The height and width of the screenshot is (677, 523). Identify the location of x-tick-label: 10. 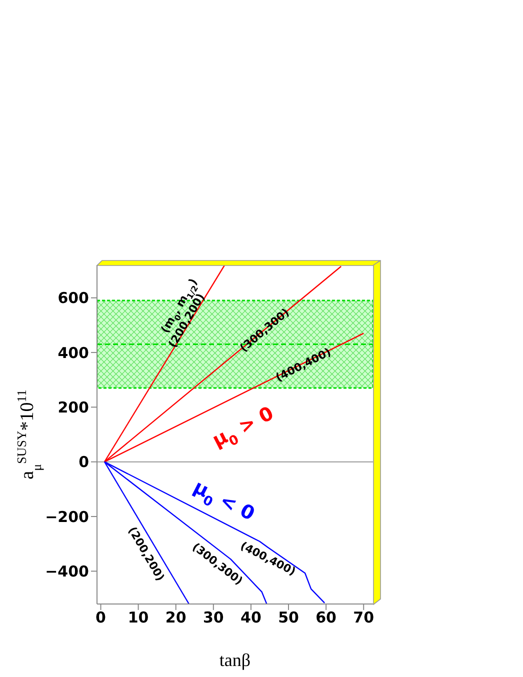
(138, 617).